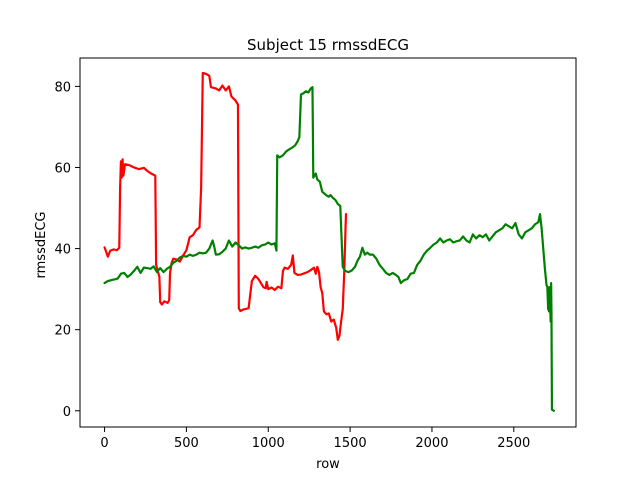 The height and width of the screenshot is (480, 640). I want to click on chart-title: Subject 15 rmssdECG, so click(328, 45).